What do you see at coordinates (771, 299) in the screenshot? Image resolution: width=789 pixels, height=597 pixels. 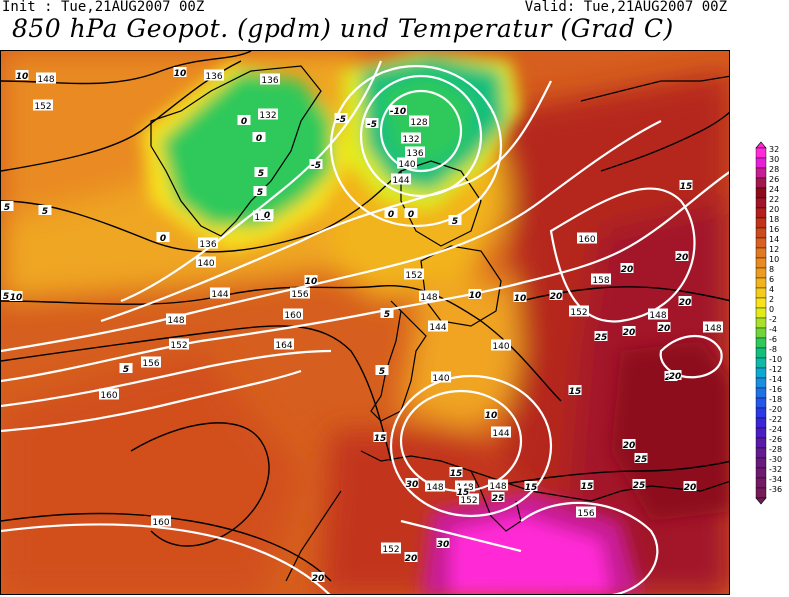 I see `legend-label: 2` at bounding box center [771, 299].